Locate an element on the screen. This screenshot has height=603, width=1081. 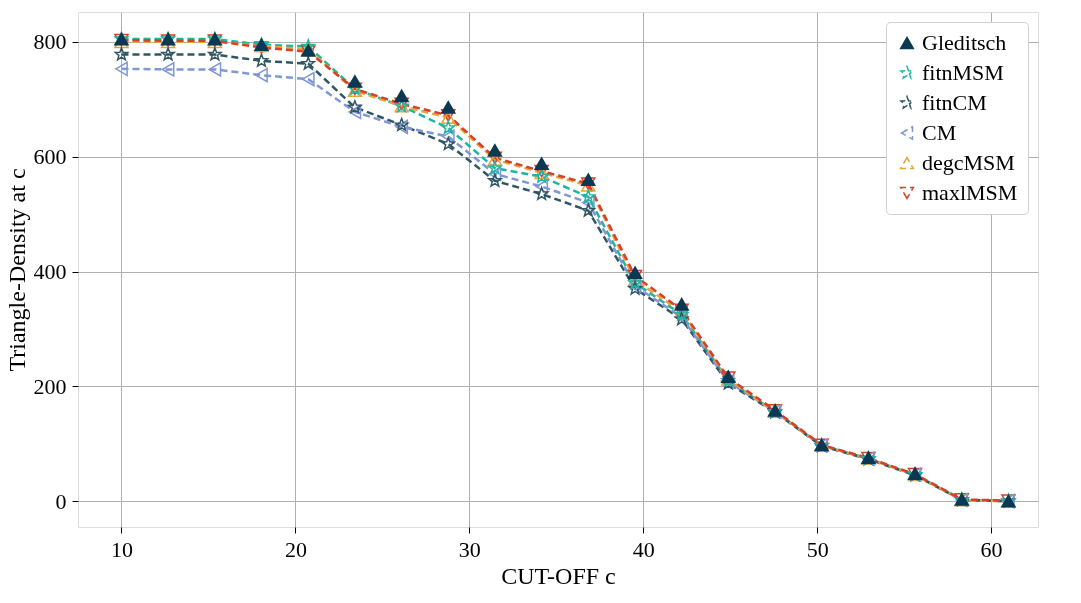
y-tick-label: 200 is located at coordinates (50, 386).